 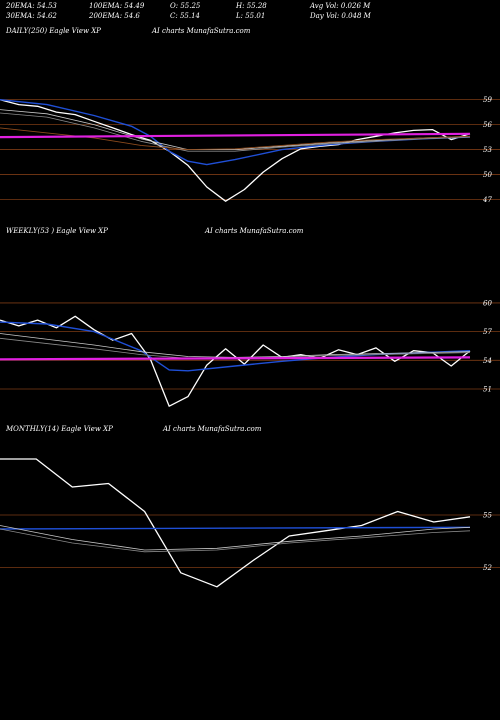 What do you see at coordinates (254, 231) in the screenshot?
I see `weekly-watermark: AI charts MunafaSutra.com` at bounding box center [254, 231].